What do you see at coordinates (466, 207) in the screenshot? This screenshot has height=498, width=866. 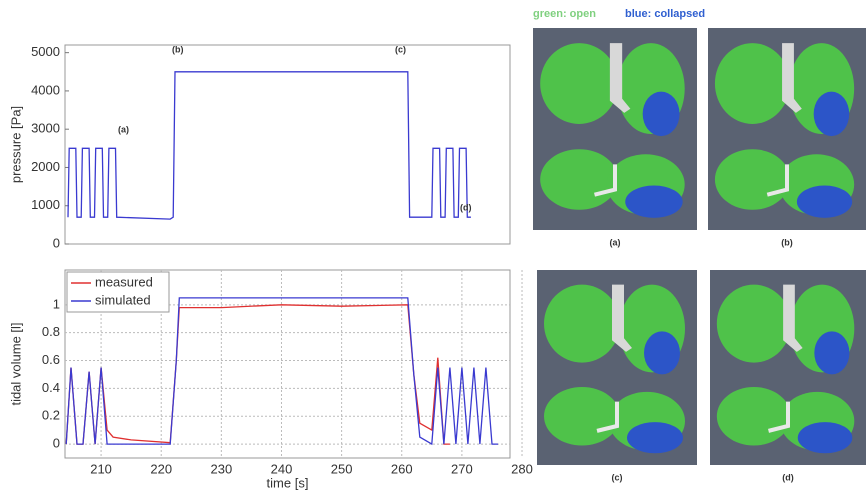 I see `annotation: (d)` at bounding box center [466, 207].